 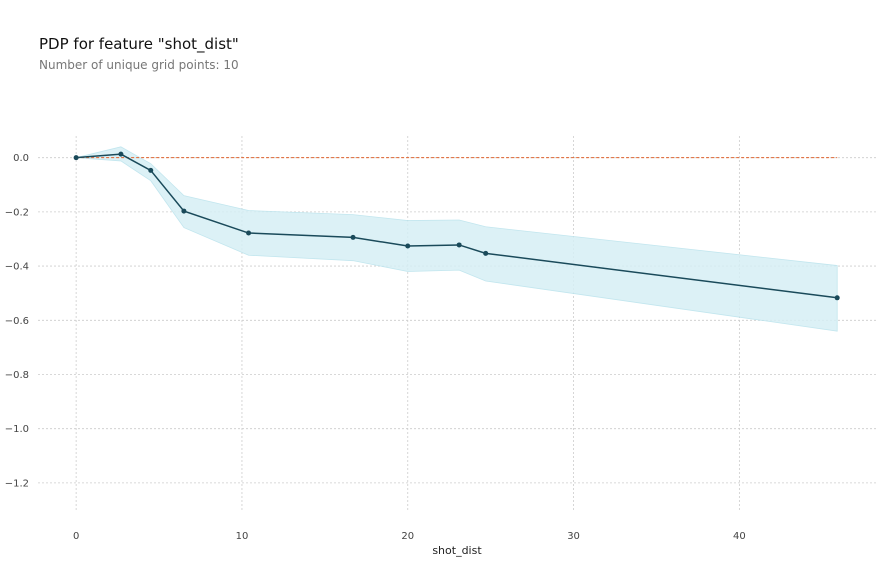 I want to click on x-axis-label: shot_dist, so click(x=457, y=550).